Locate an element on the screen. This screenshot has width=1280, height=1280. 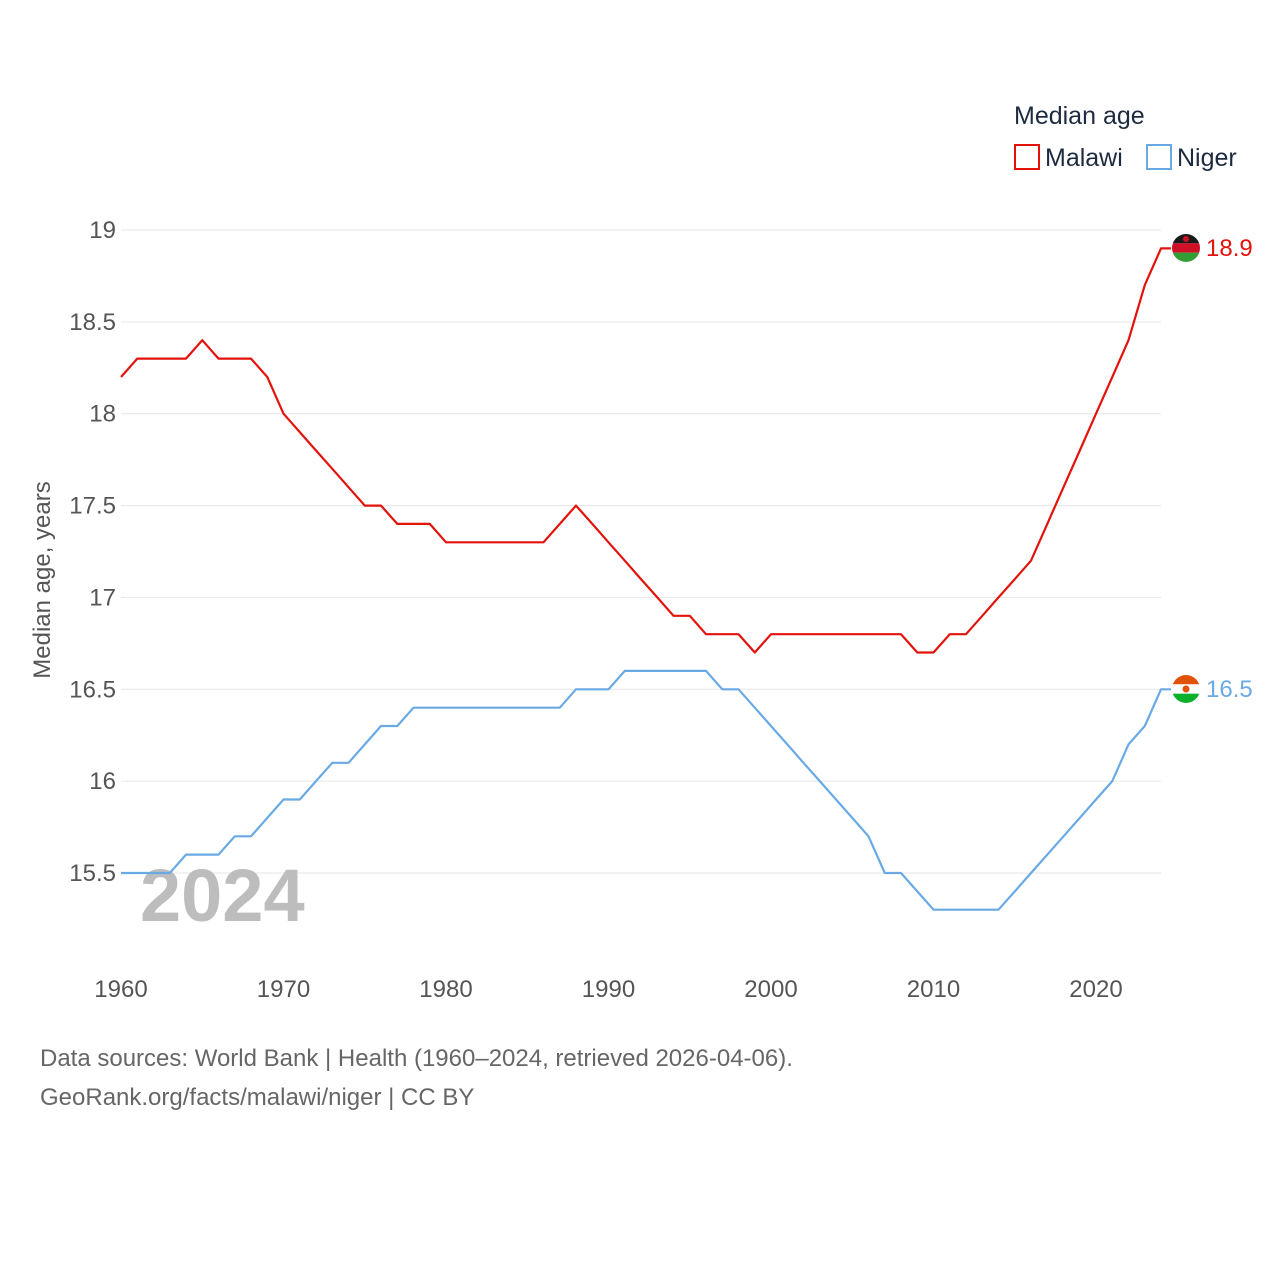
x-tick-label: 2000 is located at coordinates (770, 989).